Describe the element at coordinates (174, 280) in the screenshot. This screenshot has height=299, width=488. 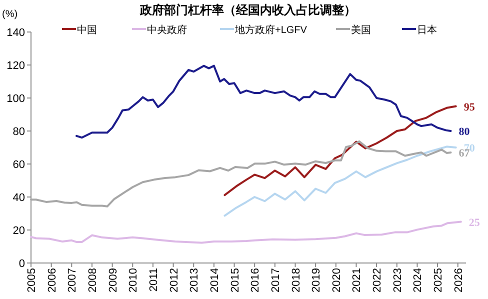
I see `x-tick-label: 2012` at that location.